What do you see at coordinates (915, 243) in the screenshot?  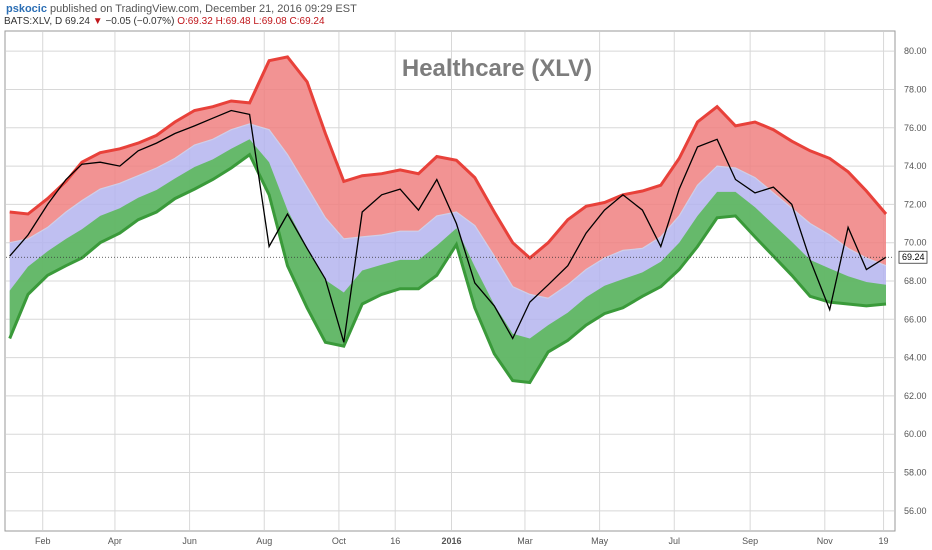 I see `y-tick-label: 70.00` at bounding box center [915, 243].